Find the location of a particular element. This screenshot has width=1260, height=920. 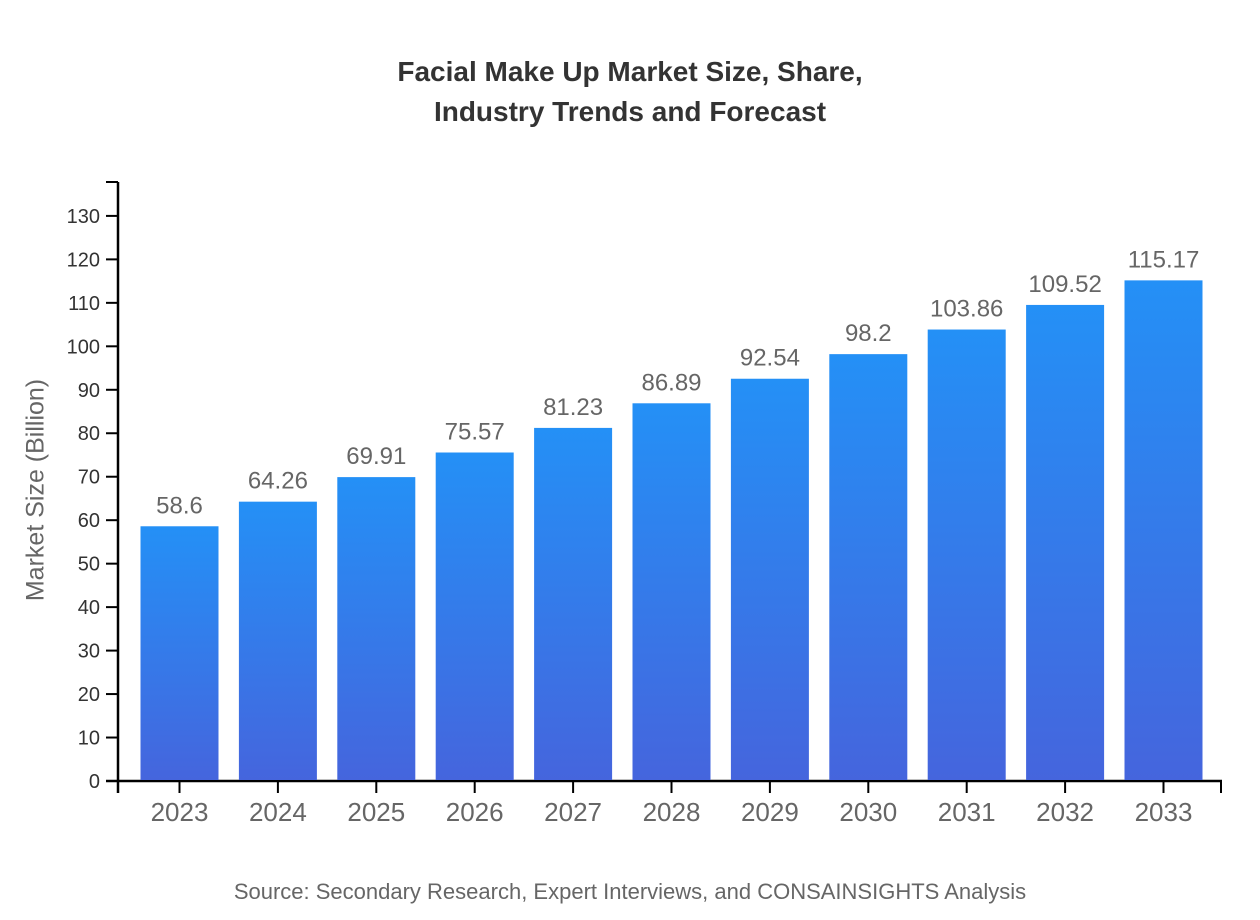

y-tick-label: 40 is located at coordinates (89, 608).